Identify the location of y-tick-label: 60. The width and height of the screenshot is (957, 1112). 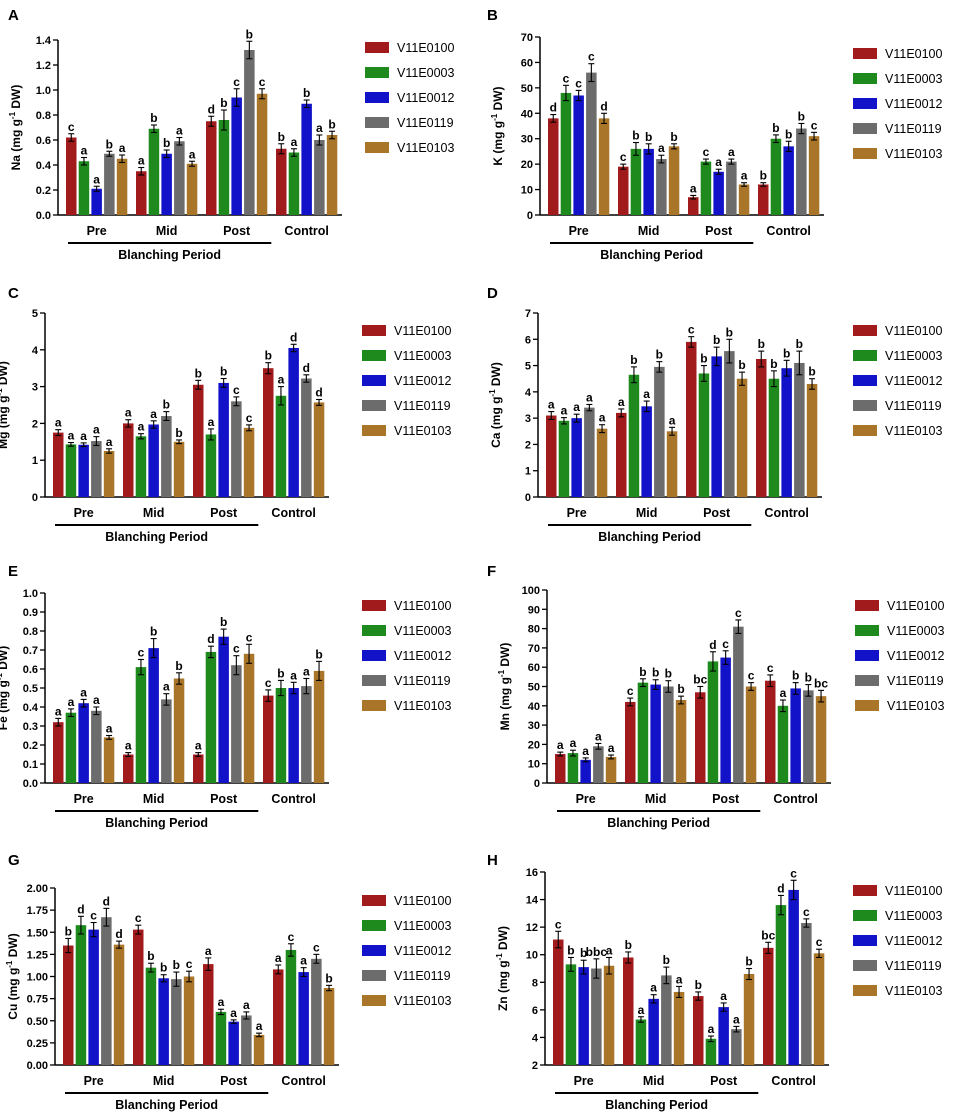
(534, 668).